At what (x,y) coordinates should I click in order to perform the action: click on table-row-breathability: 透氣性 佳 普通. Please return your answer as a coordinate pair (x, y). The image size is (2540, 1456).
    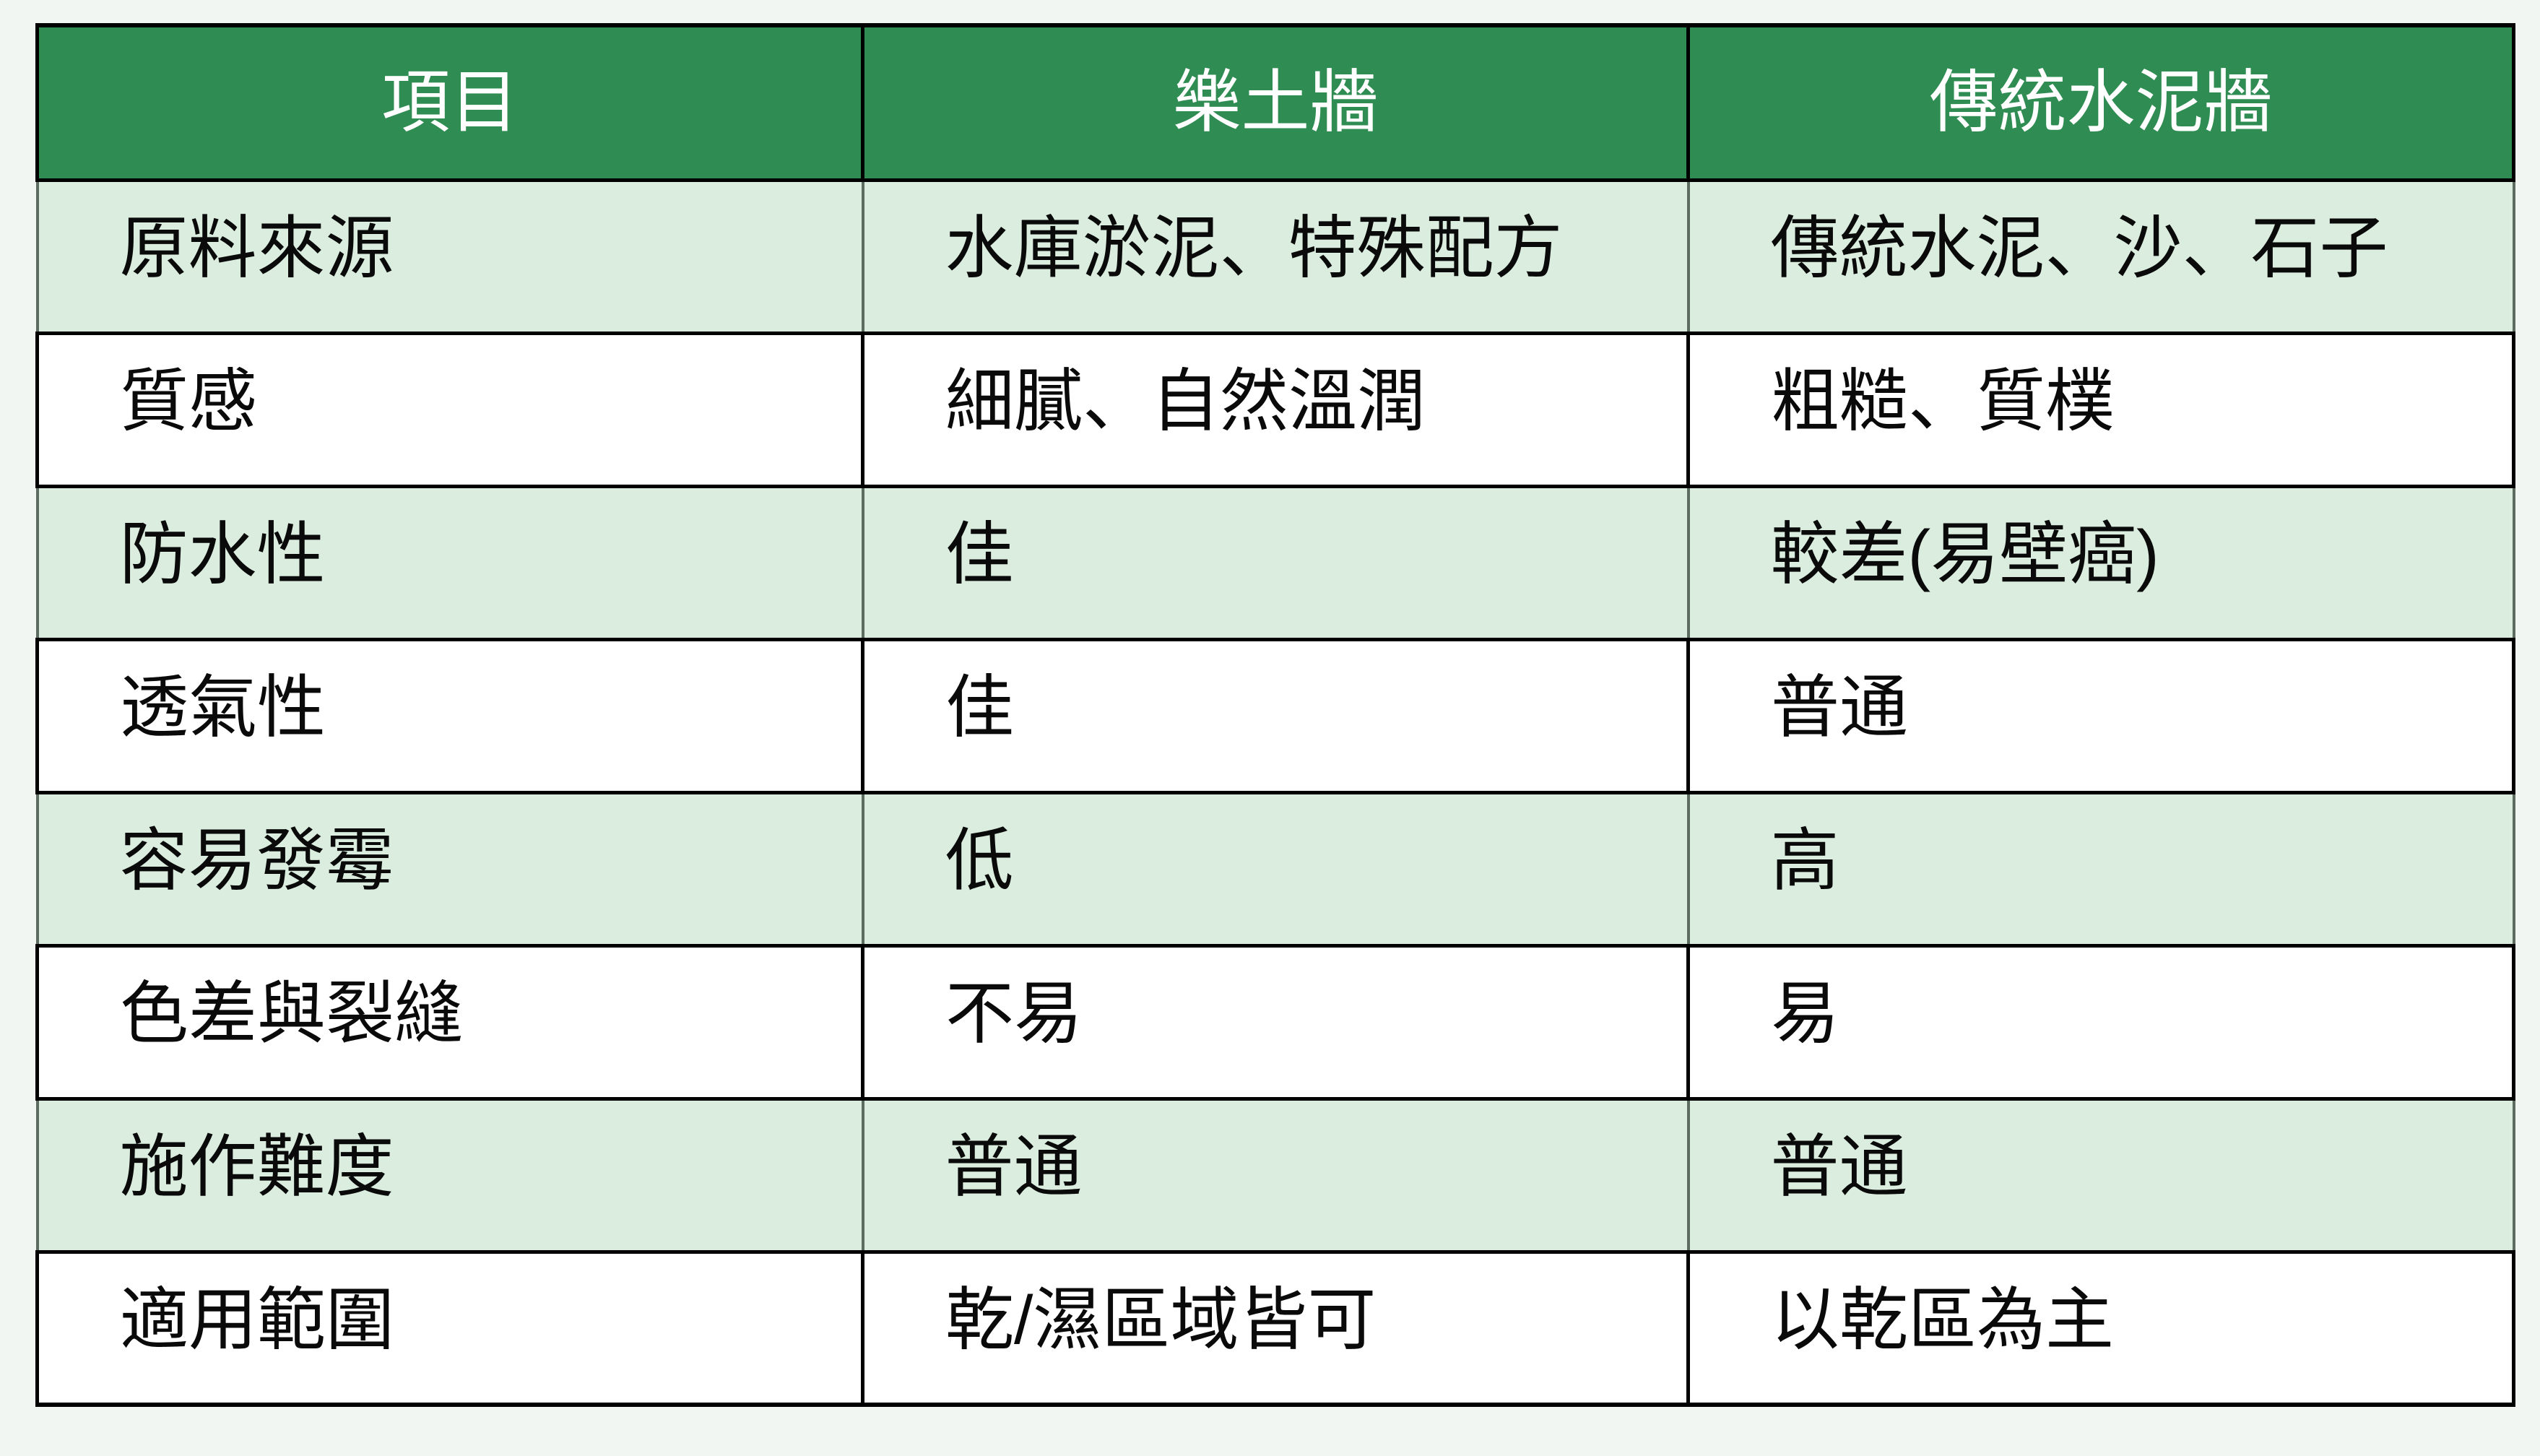
    Looking at the image, I should click on (1275, 715).